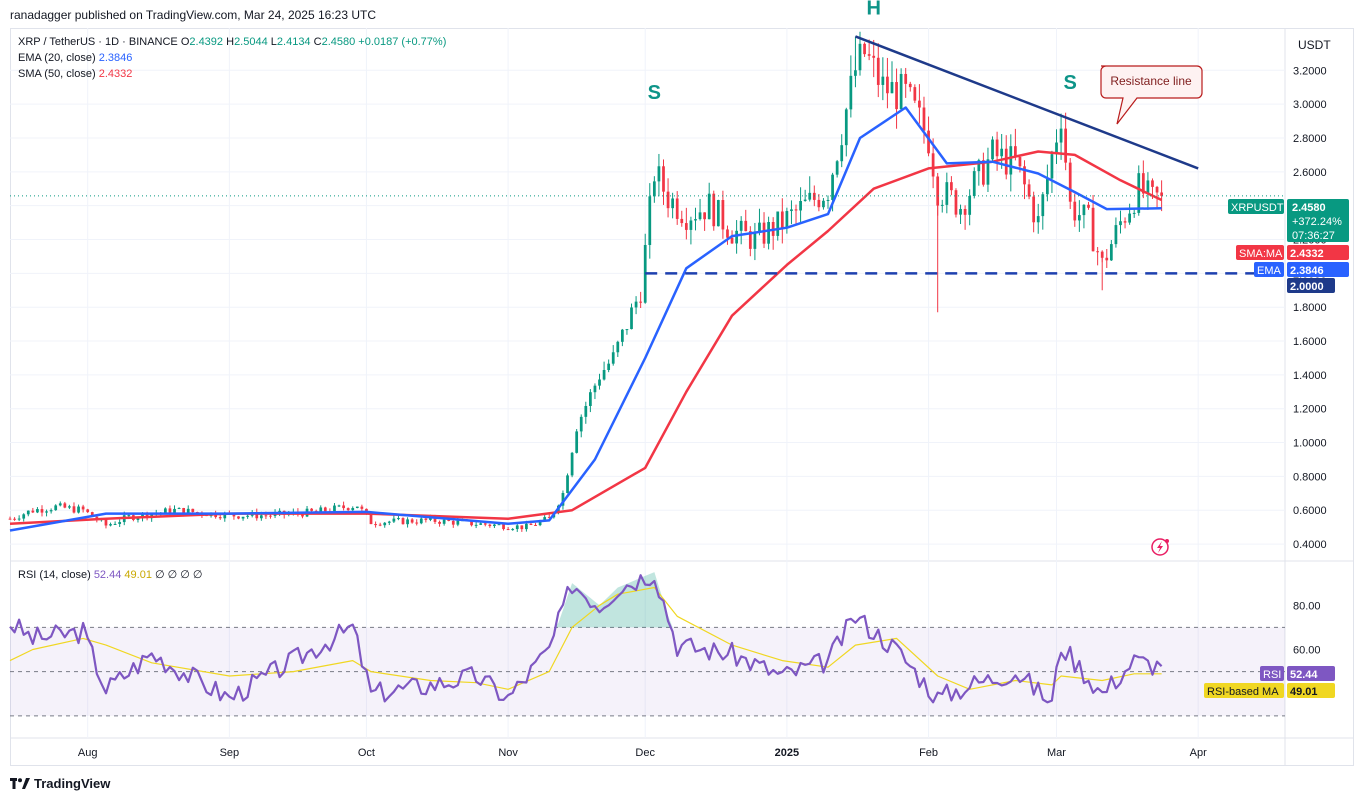 This screenshot has width=1363, height=801. Describe the element at coordinates (1307, 287) in the screenshot. I see `support-value-badge-text: 2.0000` at that location.